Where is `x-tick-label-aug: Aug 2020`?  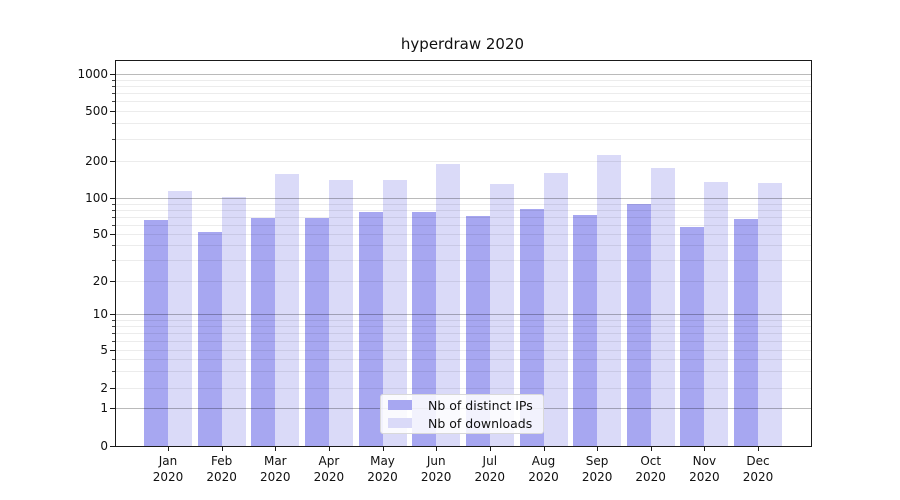 x-tick-label-aug: Aug 2020 is located at coordinates (543, 469).